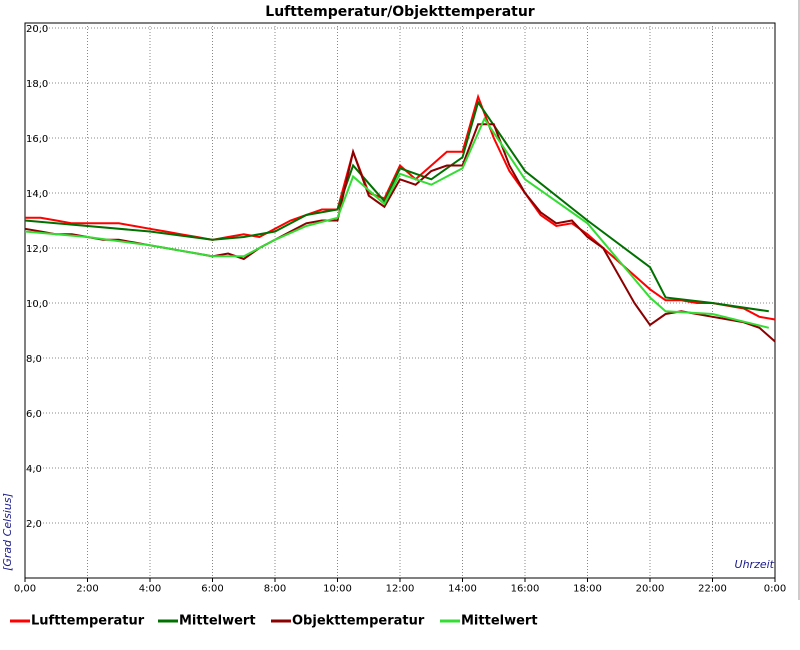 This screenshot has width=800, height=650. What do you see at coordinates (34, 469) in the screenshot?
I see `y-tick-label: 4,0` at bounding box center [34, 469].